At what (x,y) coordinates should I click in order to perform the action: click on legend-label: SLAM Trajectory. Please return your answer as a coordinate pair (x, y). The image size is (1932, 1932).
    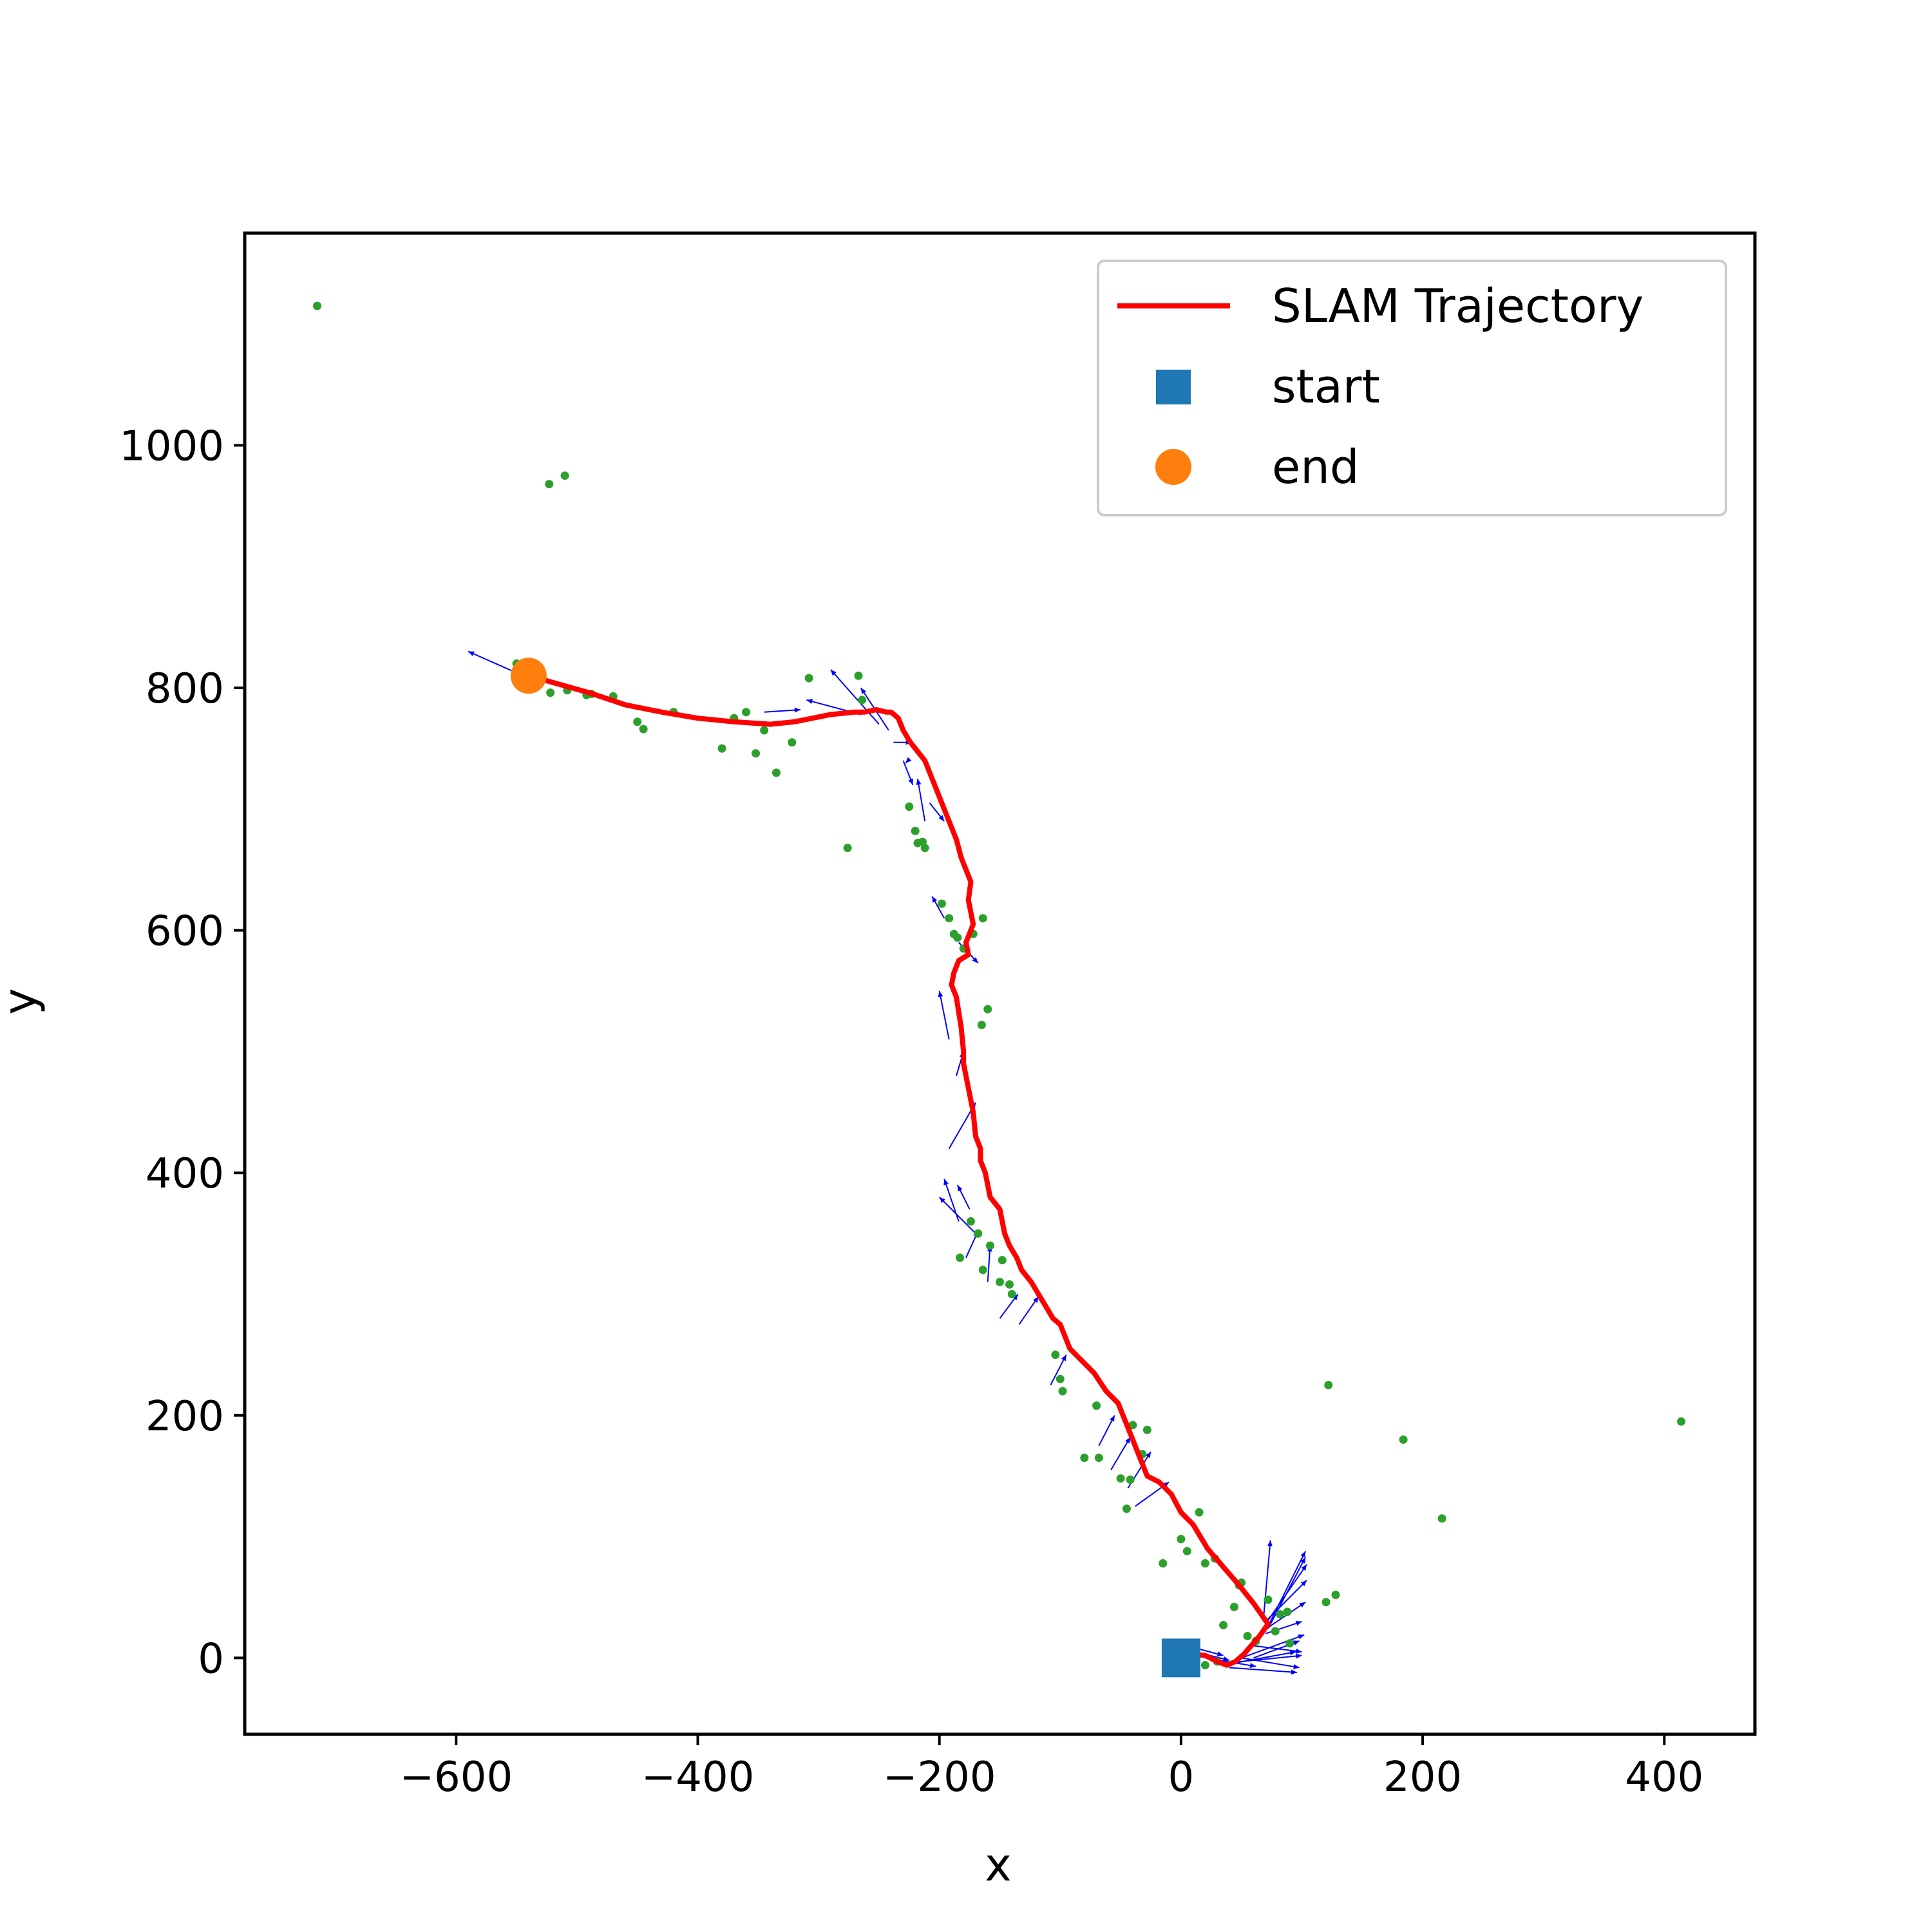
    Looking at the image, I should click on (1457, 306).